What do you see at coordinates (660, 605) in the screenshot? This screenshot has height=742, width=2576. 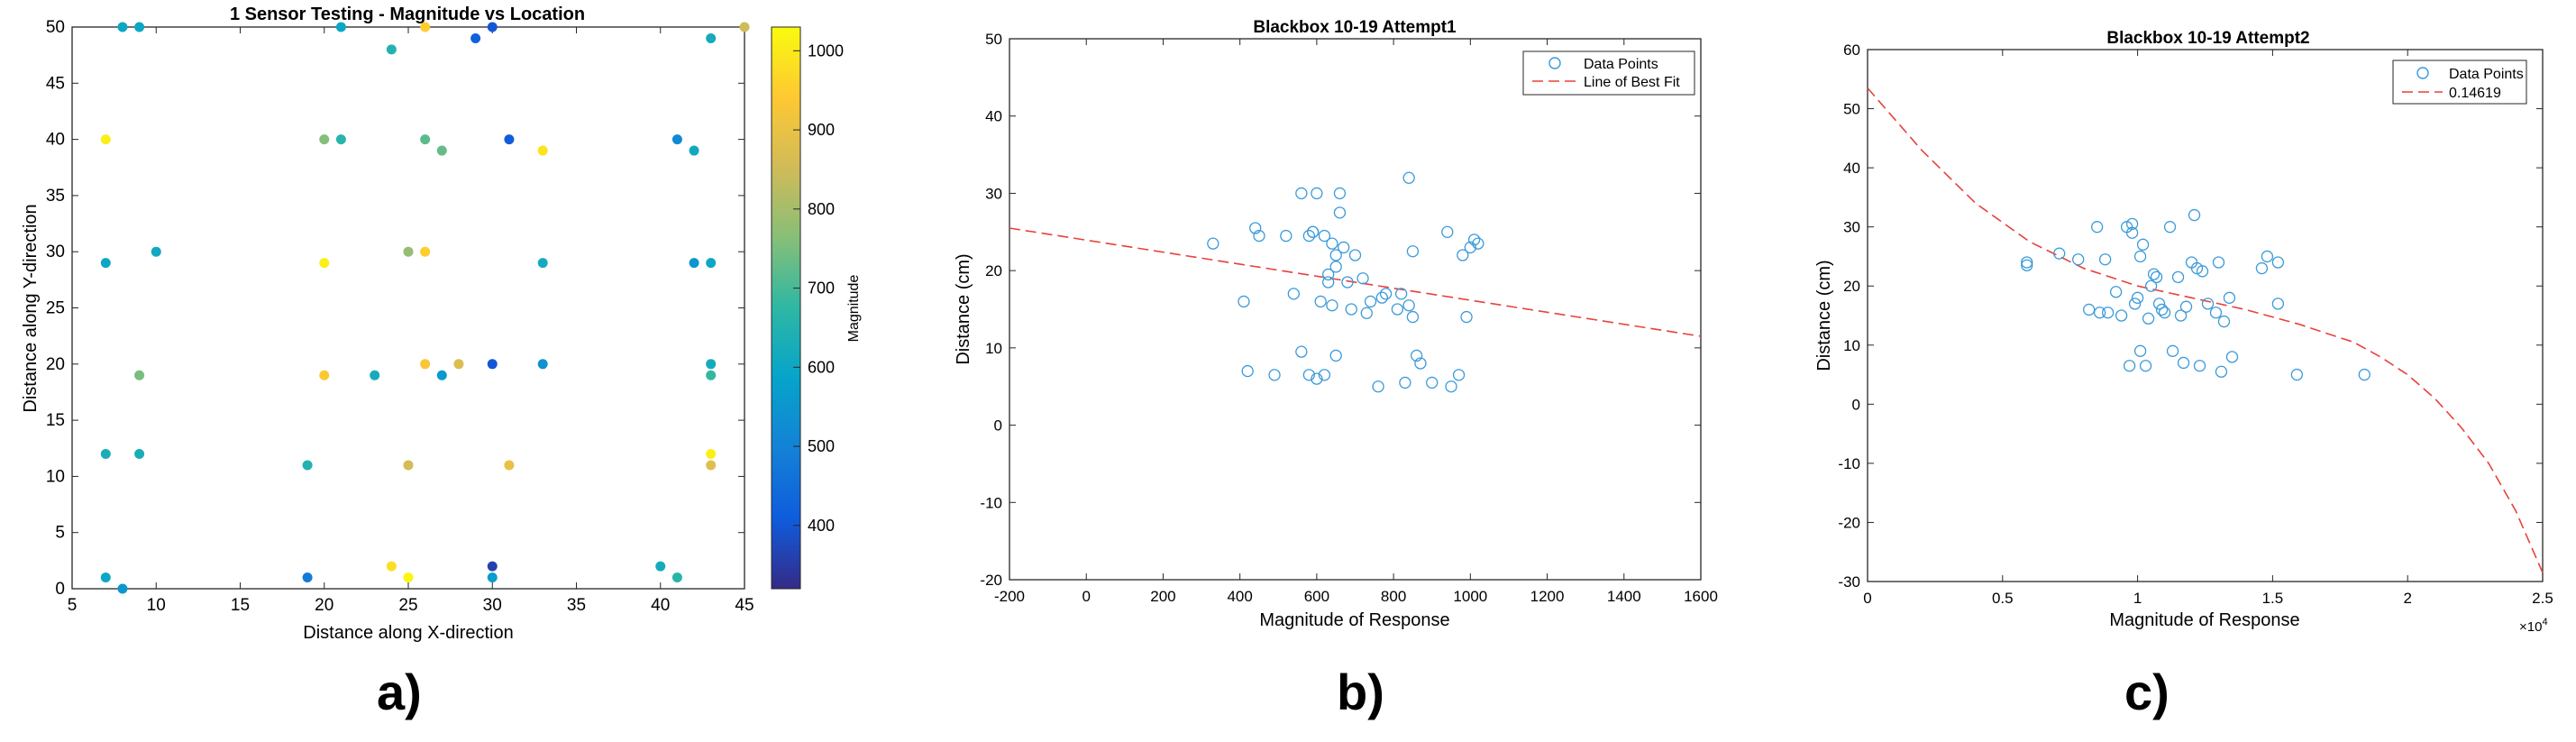 I see `chart-a-x-tick-label: 40` at bounding box center [660, 605].